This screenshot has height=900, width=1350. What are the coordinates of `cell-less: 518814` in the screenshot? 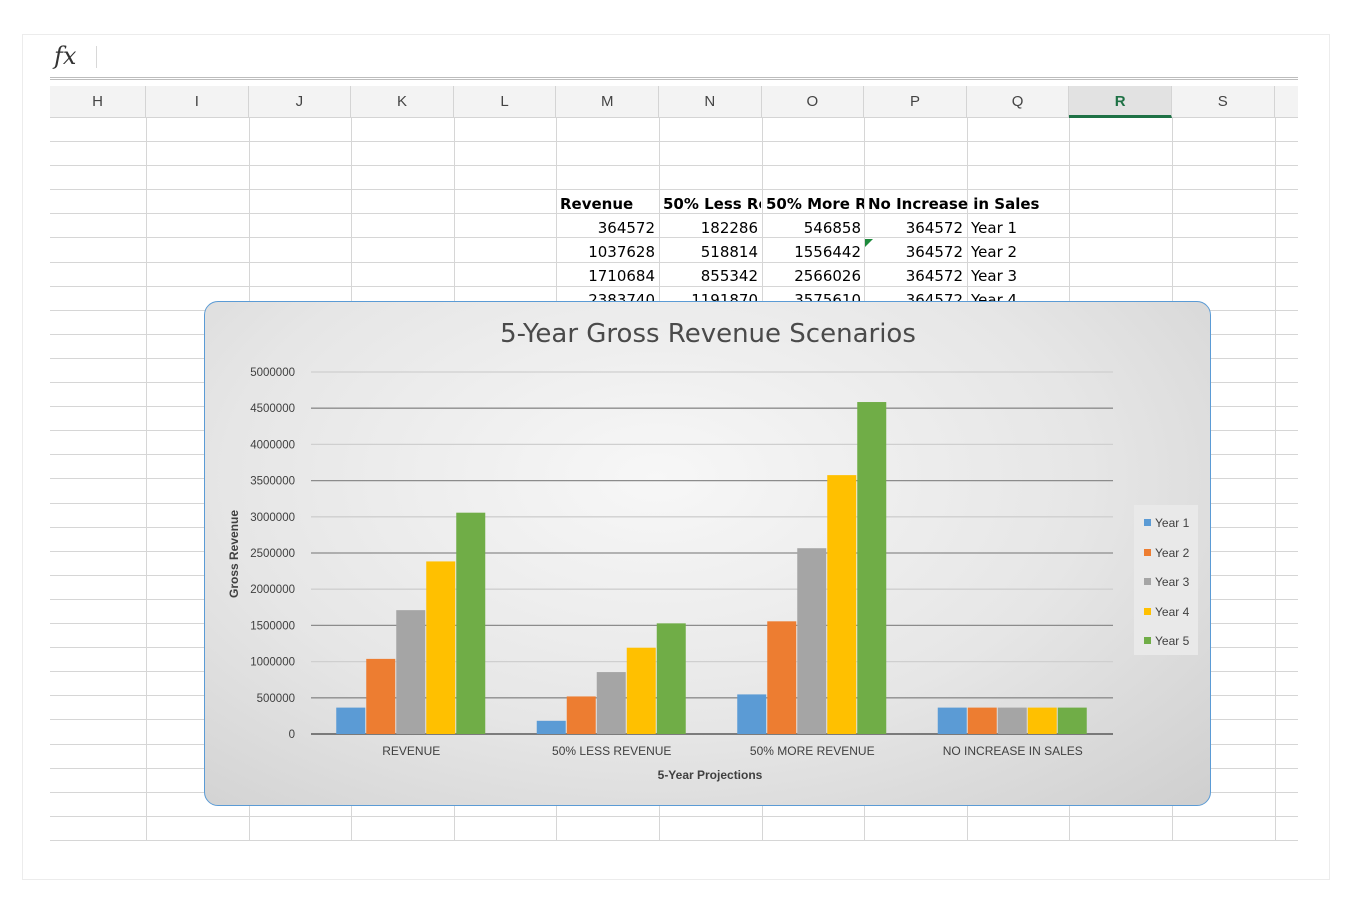 It's located at (729, 252).